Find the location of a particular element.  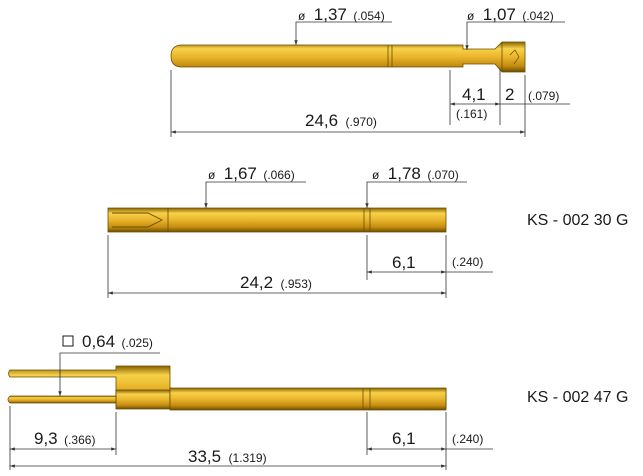

probe-3-dim-a-inch: (.240) is located at coordinates (467, 439).